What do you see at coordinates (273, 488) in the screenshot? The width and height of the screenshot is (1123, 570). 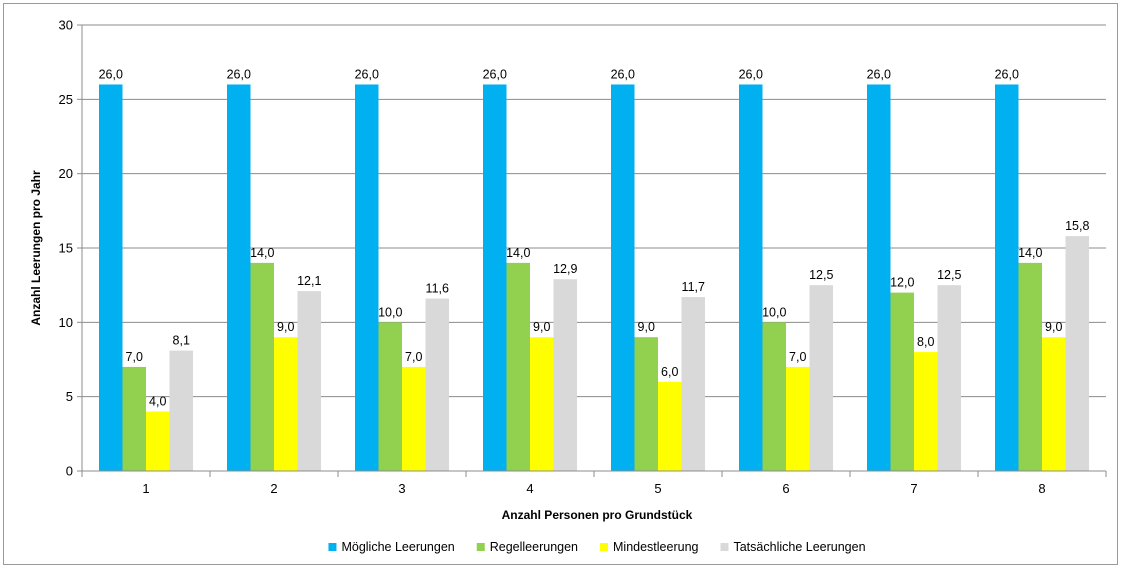 I see `x-tick-label: 2` at bounding box center [273, 488].